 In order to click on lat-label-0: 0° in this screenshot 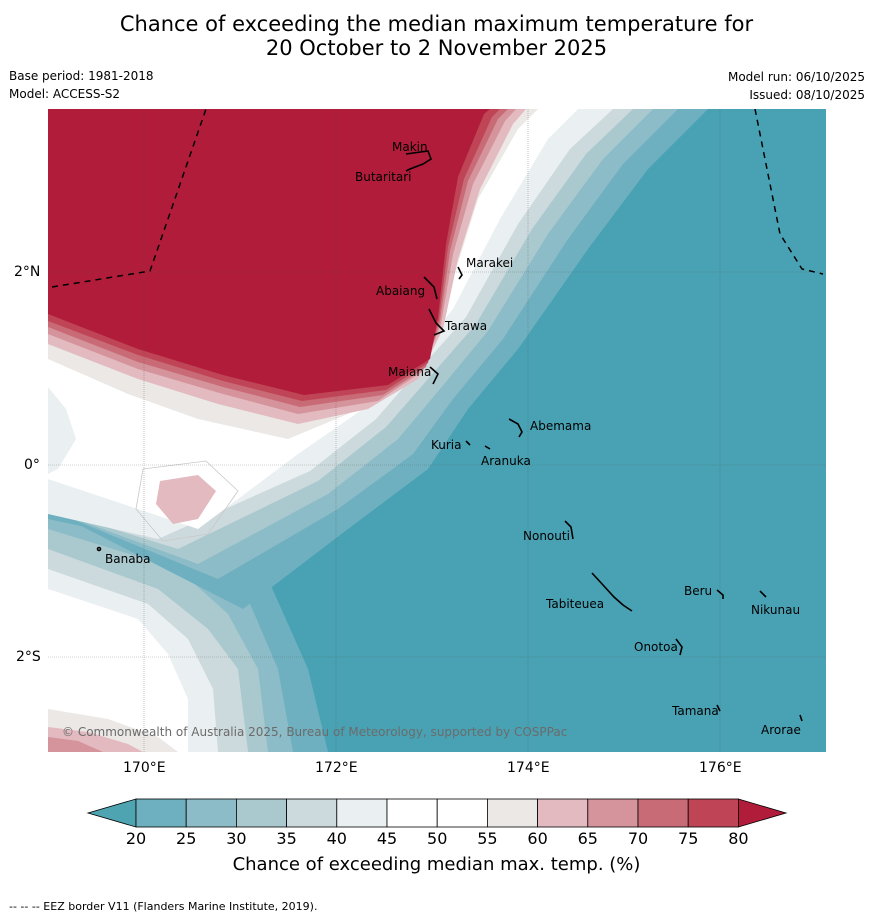, I will do `click(32, 465)`.